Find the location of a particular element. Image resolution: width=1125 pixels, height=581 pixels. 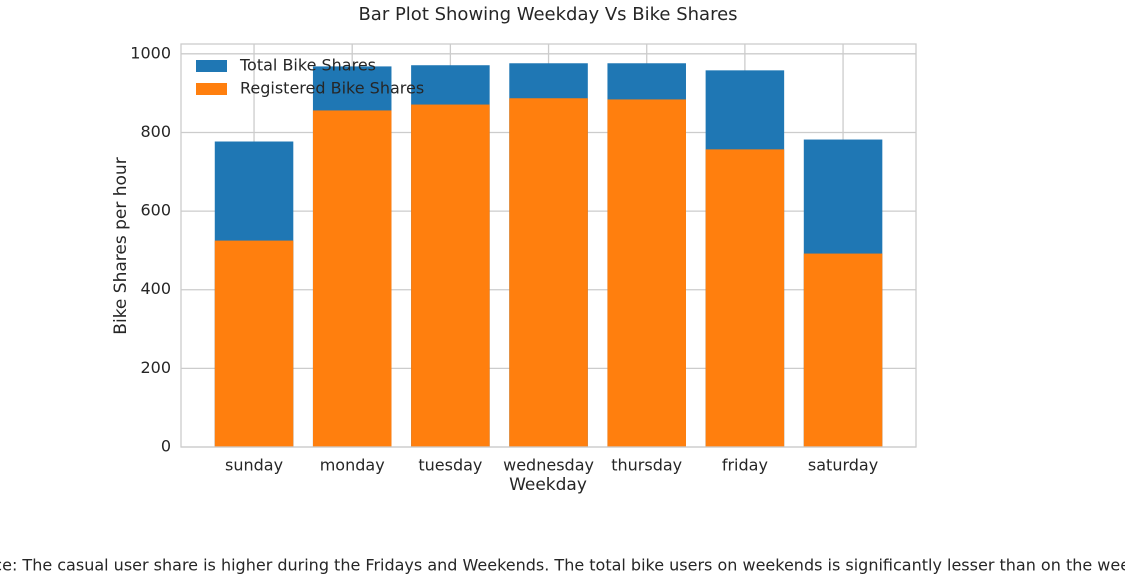

y-tick-label: 0 is located at coordinates (166, 446).